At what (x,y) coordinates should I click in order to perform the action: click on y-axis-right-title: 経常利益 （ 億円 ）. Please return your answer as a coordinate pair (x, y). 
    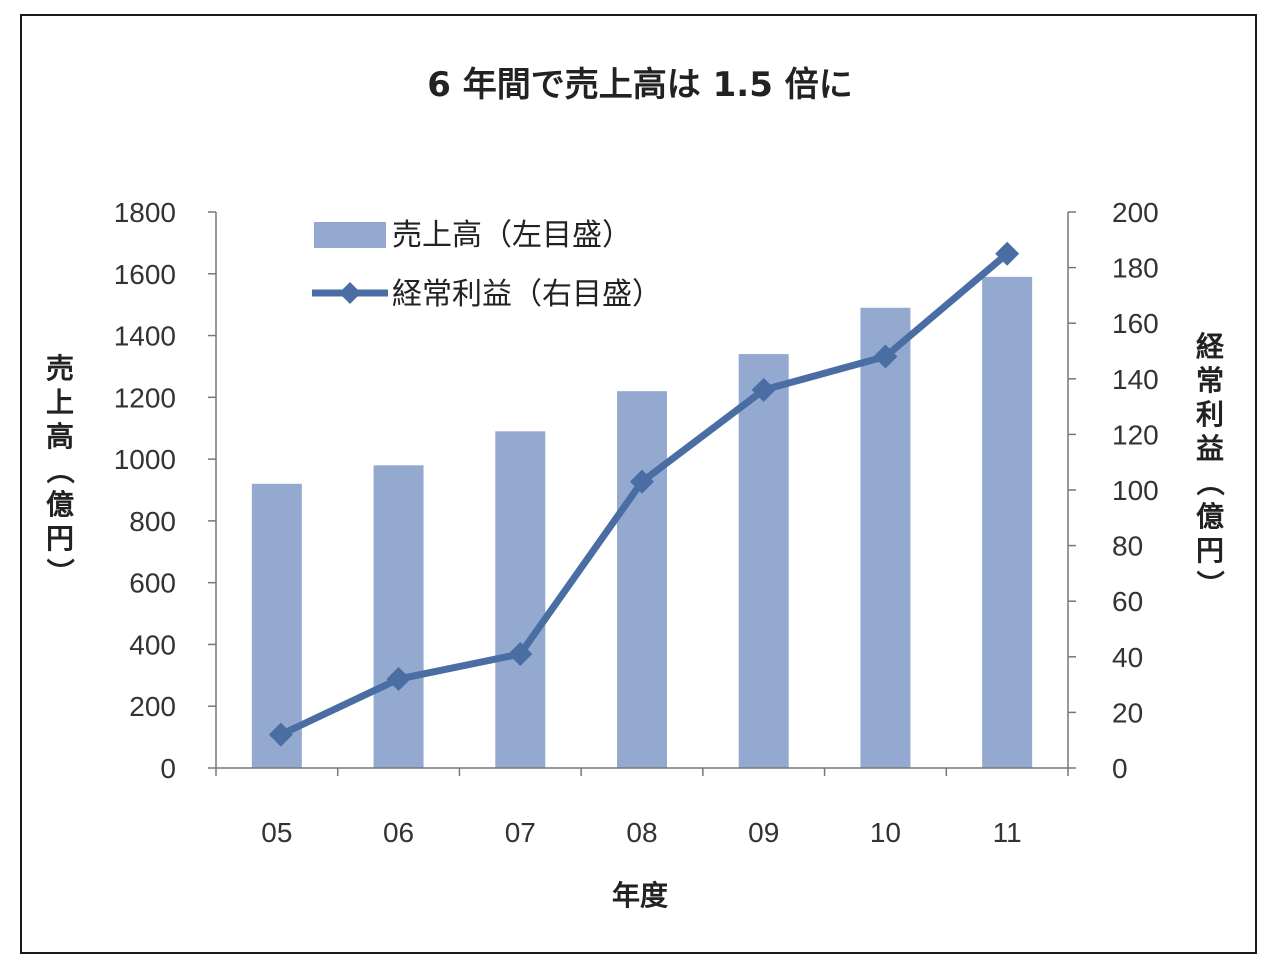
    Looking at the image, I should click on (1209, 464).